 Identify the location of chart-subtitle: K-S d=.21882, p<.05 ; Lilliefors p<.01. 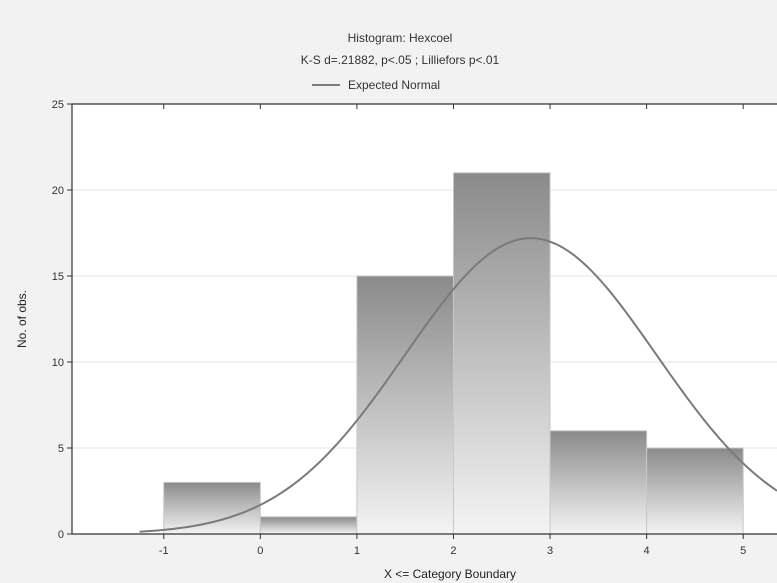
(400, 60).